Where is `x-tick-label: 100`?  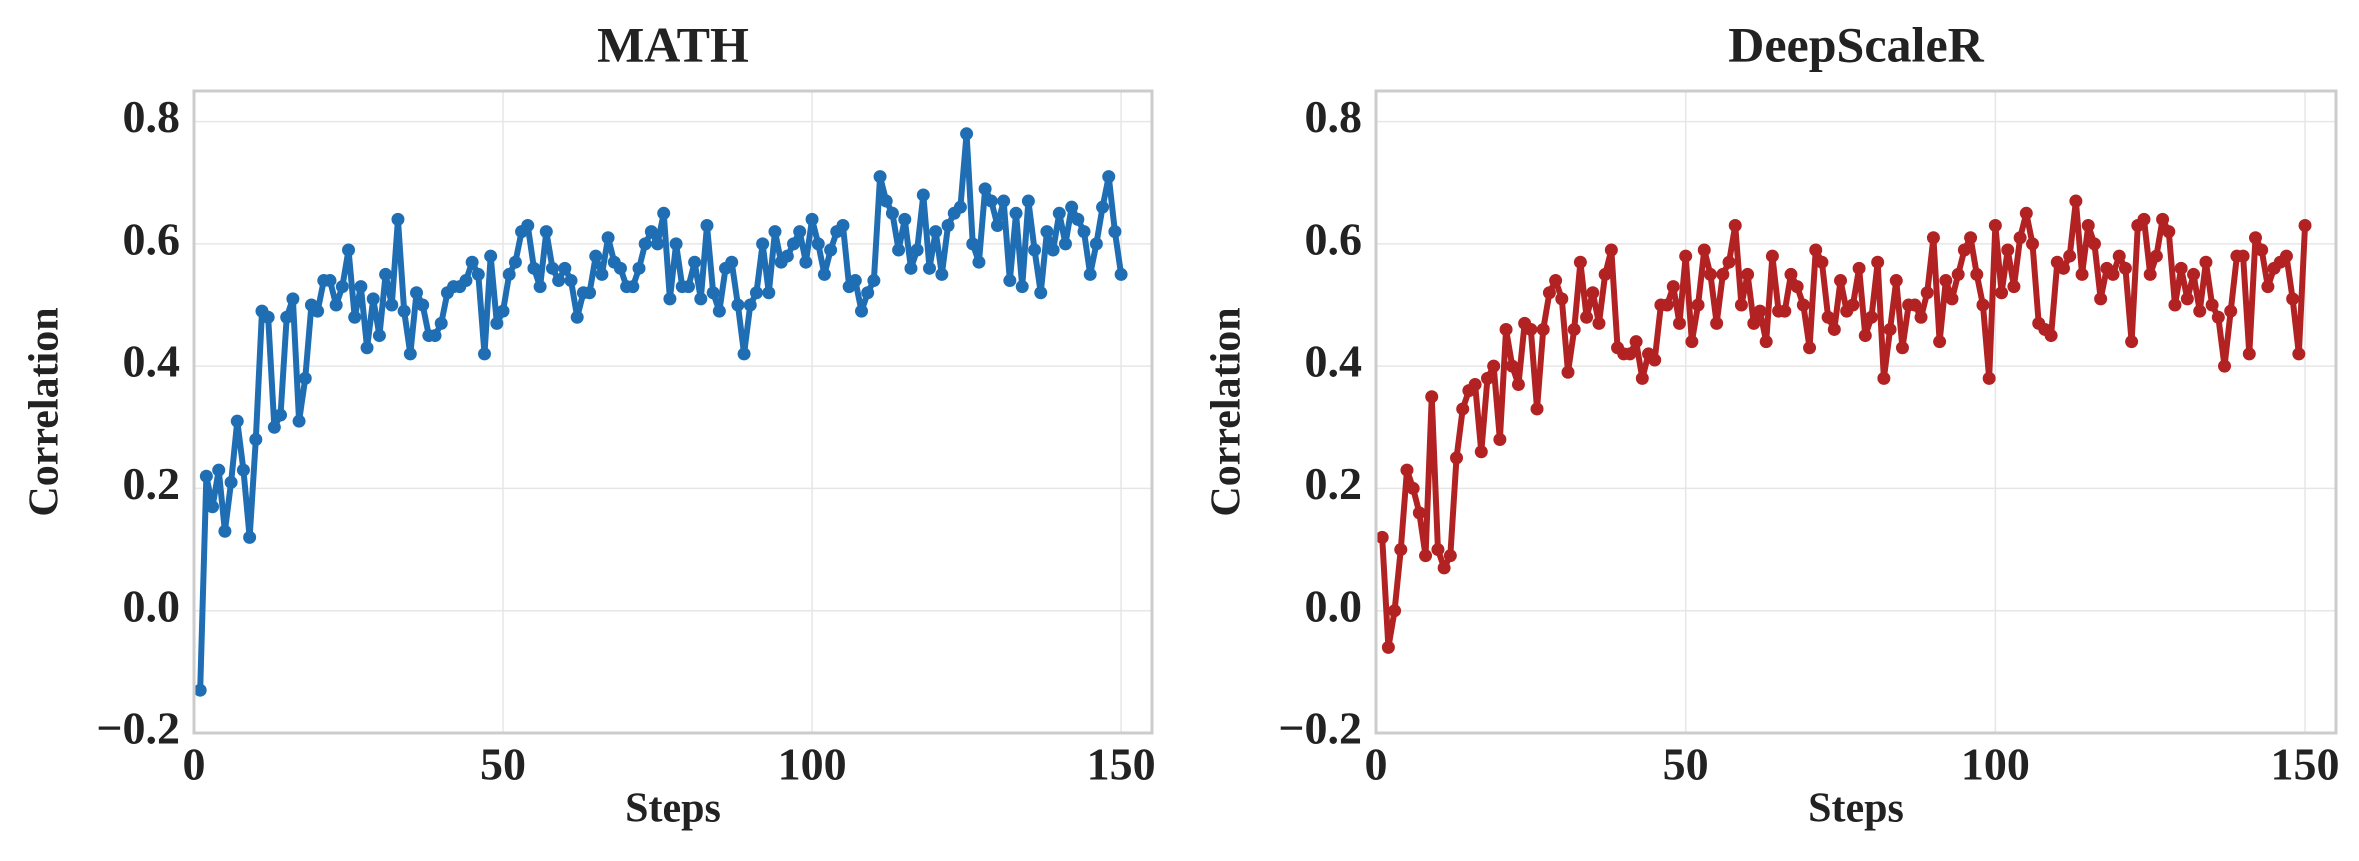 x-tick-label: 100 is located at coordinates (812, 764).